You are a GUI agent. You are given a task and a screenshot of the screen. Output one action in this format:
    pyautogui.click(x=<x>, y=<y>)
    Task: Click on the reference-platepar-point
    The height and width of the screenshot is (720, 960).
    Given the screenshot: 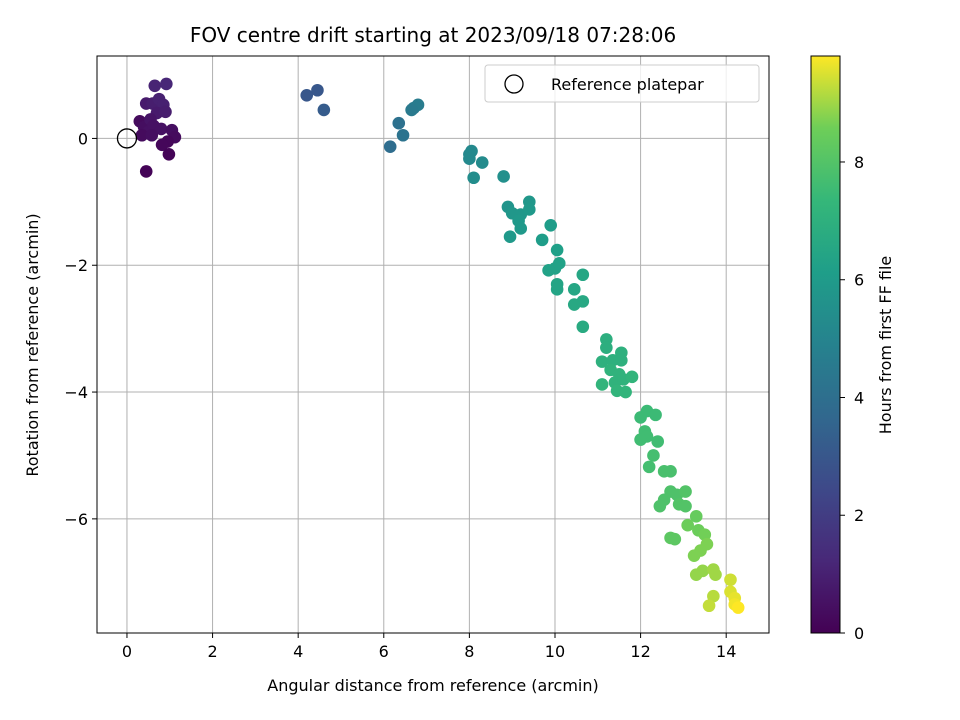 What is the action you would take?
    pyautogui.click(x=127, y=138)
    